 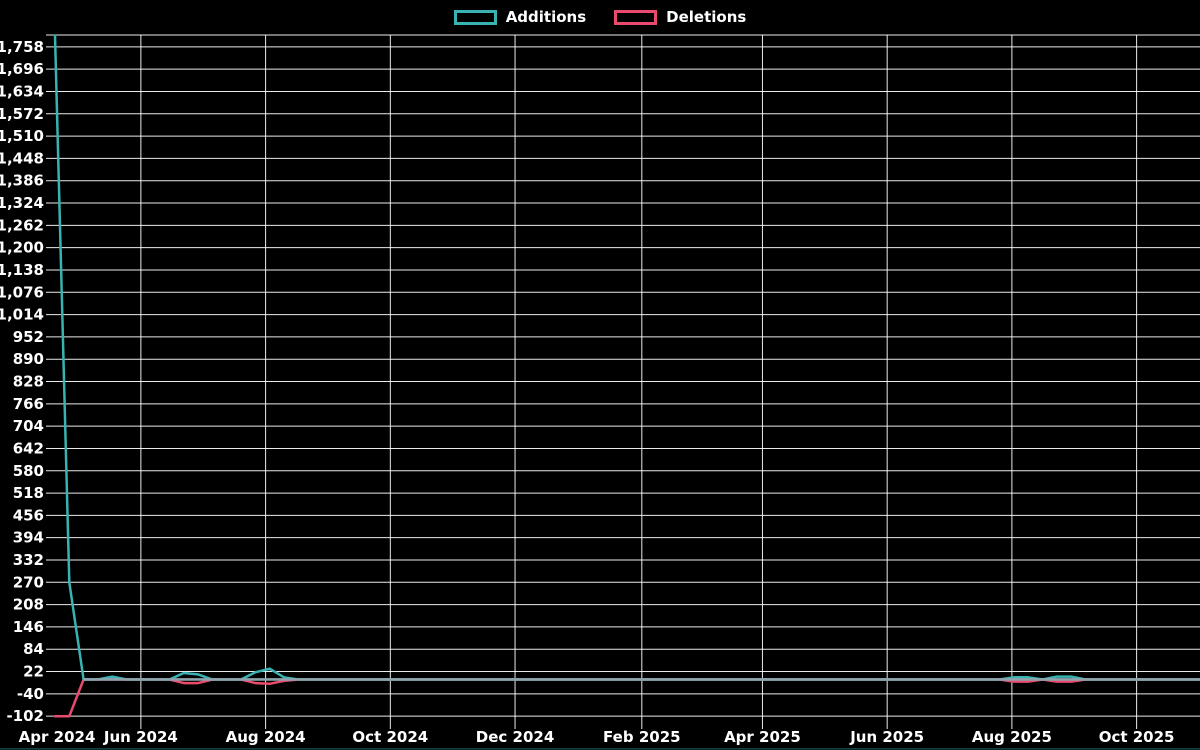 What do you see at coordinates (546, 17) in the screenshot?
I see `legend-label-additions: Additions` at bounding box center [546, 17].